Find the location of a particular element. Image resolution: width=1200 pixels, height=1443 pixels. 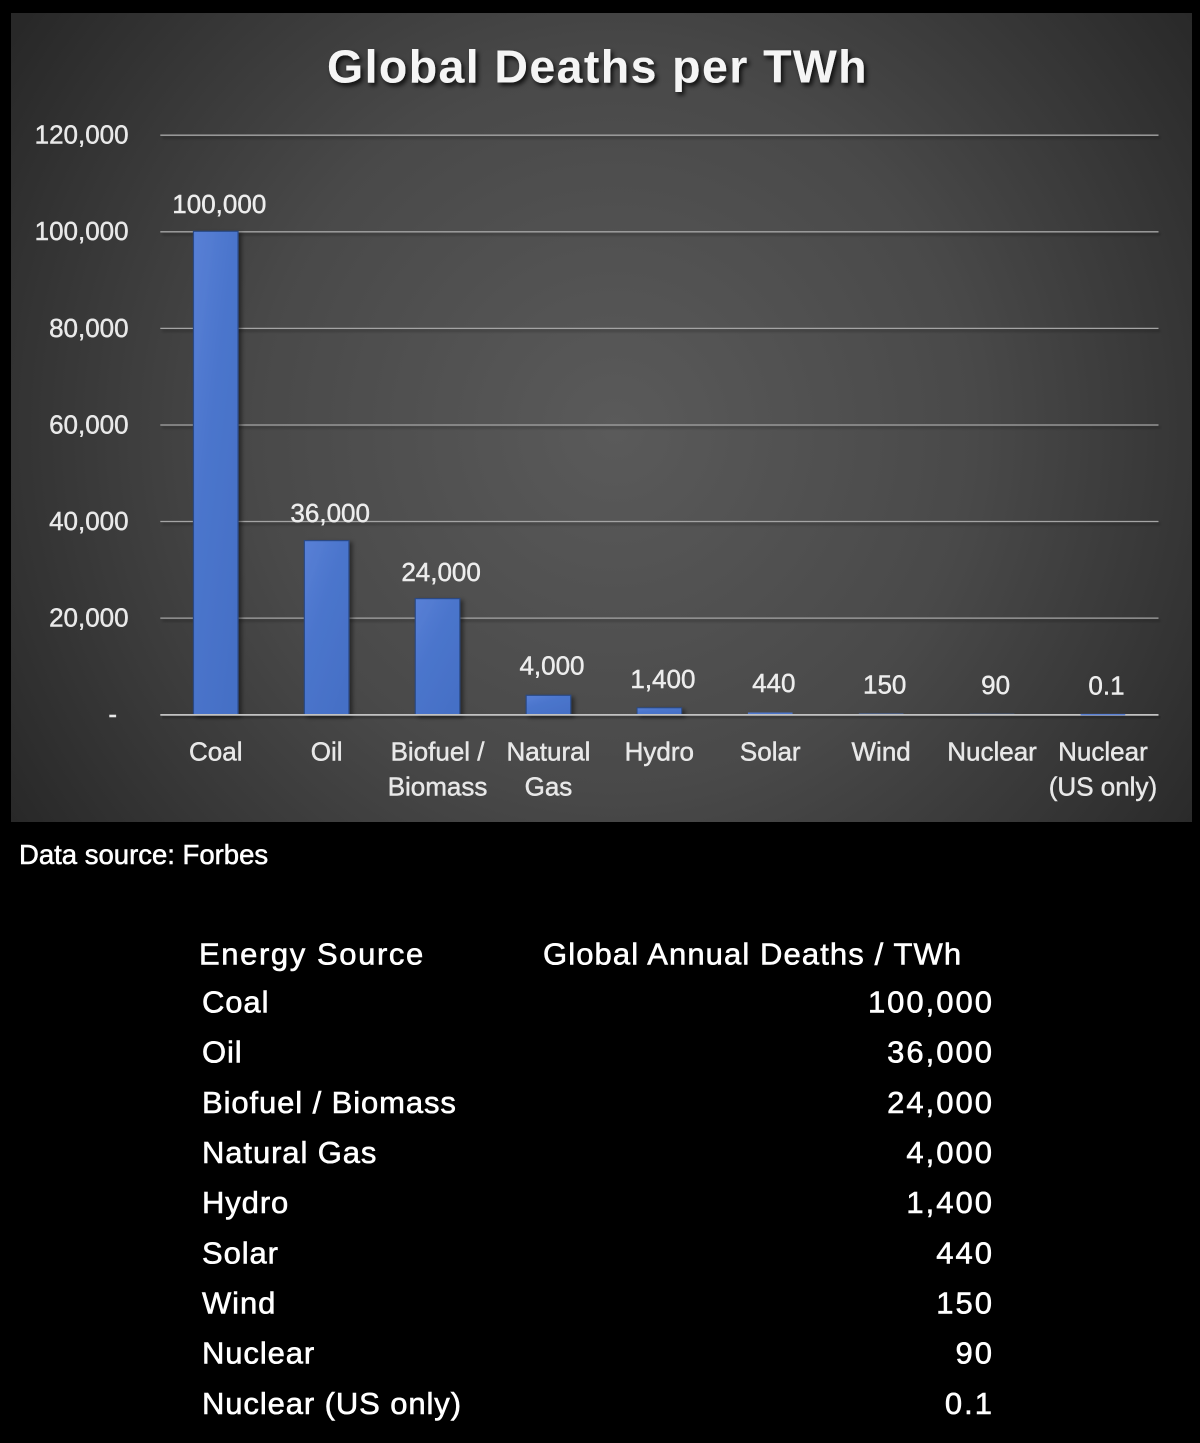

svg-text: Global Annual Deaths / TWh is located at coordinates (752, 954).